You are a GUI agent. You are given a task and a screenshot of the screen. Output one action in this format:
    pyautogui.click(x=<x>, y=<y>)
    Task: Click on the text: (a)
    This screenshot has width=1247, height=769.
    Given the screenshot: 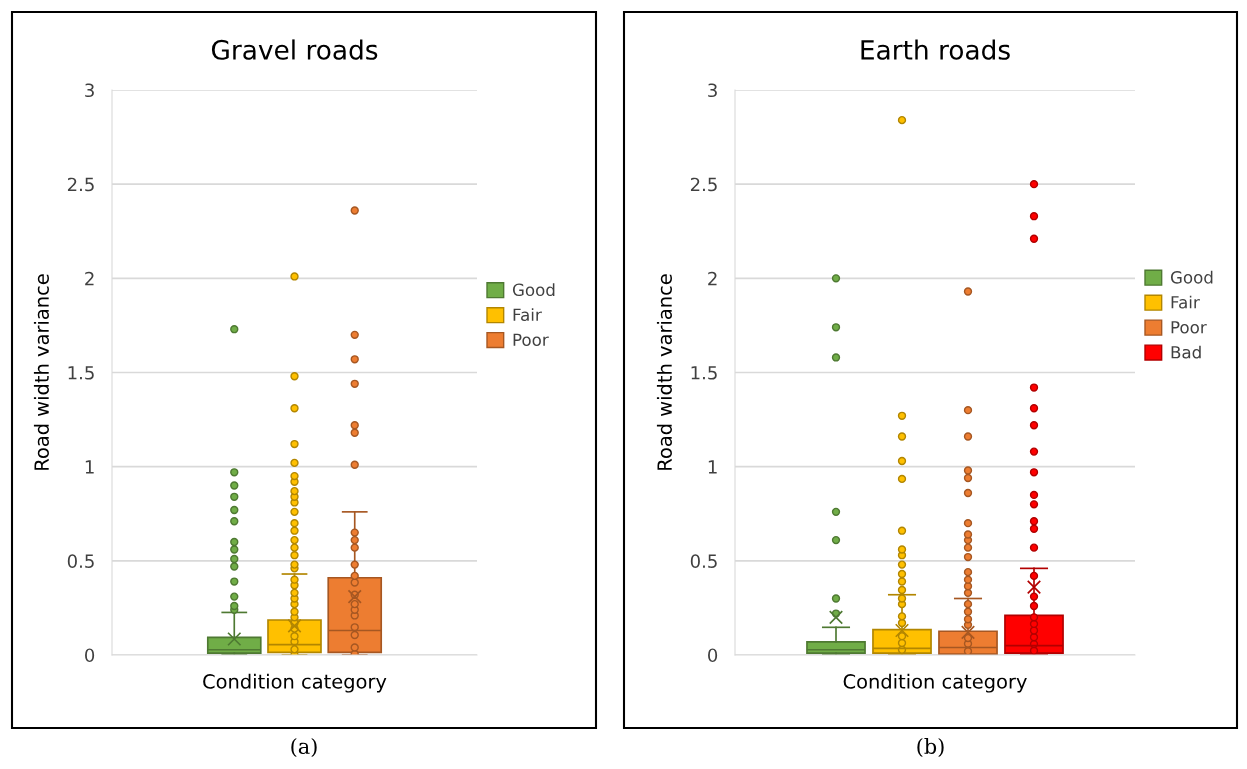 What is the action you would take?
    pyautogui.click(x=304, y=747)
    